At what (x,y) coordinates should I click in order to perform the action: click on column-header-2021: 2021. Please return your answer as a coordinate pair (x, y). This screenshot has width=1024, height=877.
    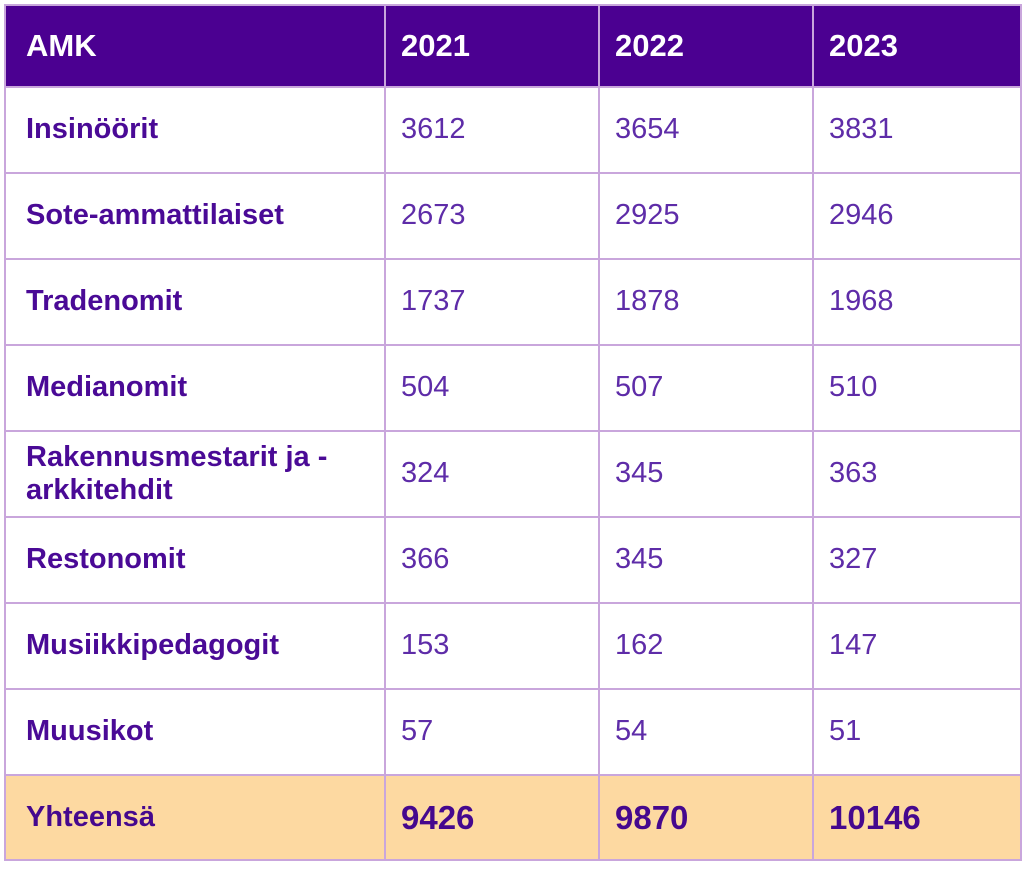
    Looking at the image, I should click on (492, 46).